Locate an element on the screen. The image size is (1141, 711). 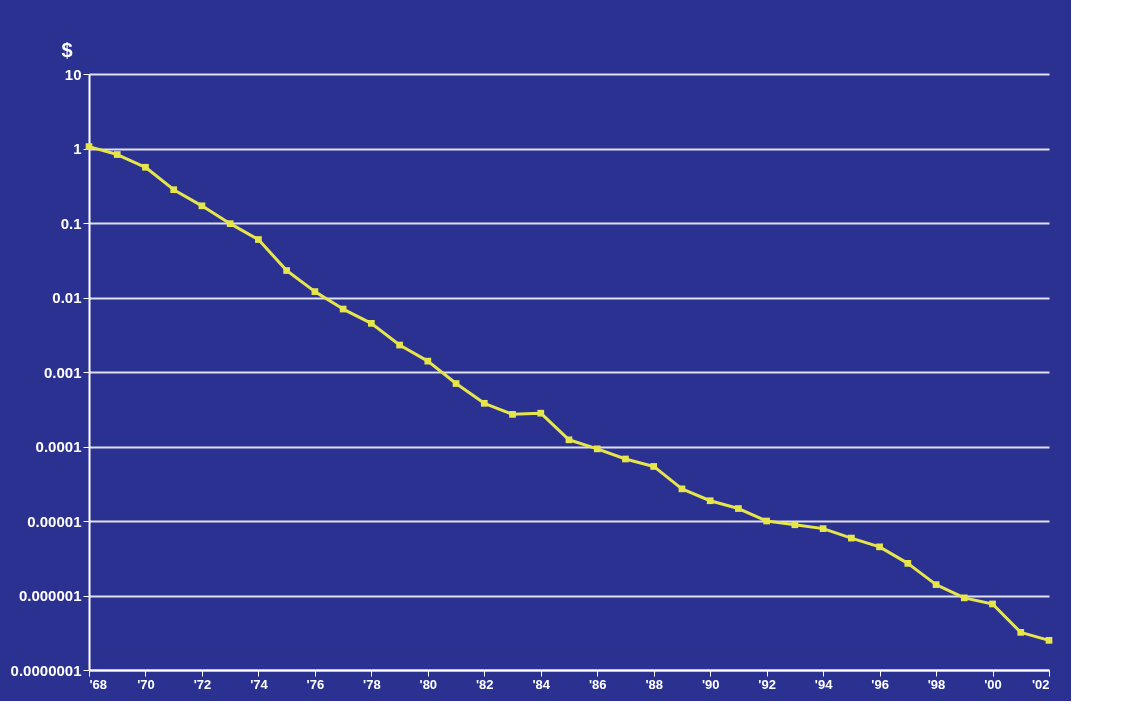
y-tick-label: 0.0001 is located at coordinates (58, 446).